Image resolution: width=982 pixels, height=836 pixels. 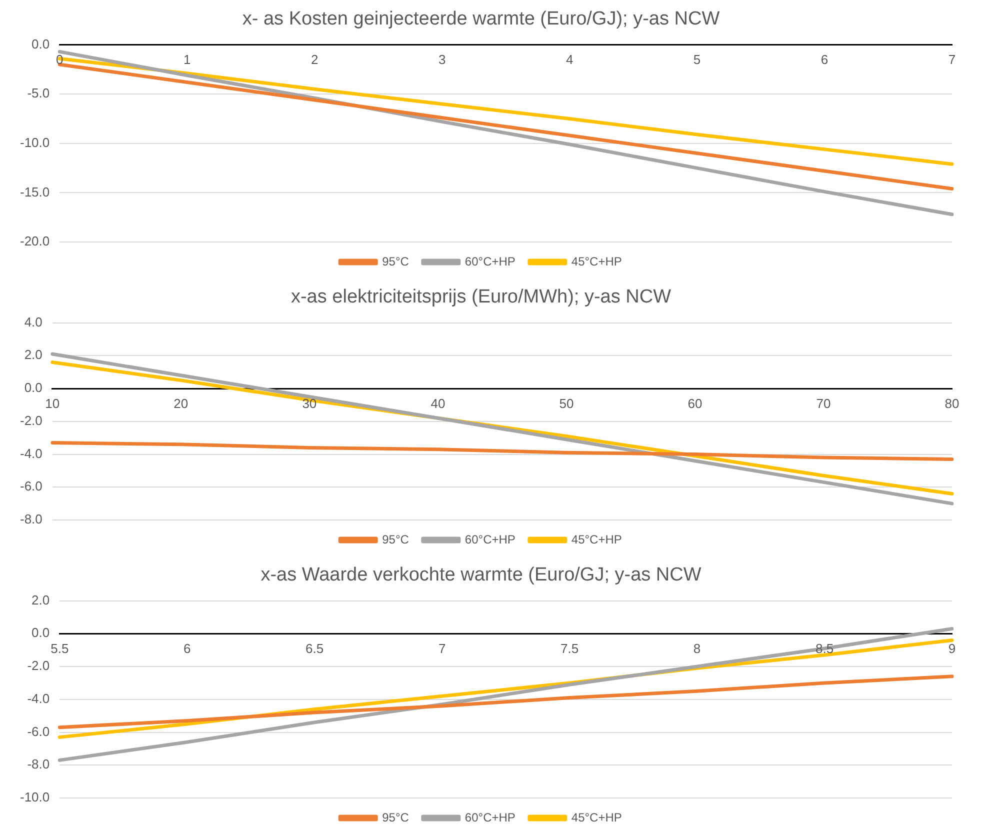 What do you see at coordinates (697, 648) in the screenshot?
I see `x-tick-label: 8` at bounding box center [697, 648].